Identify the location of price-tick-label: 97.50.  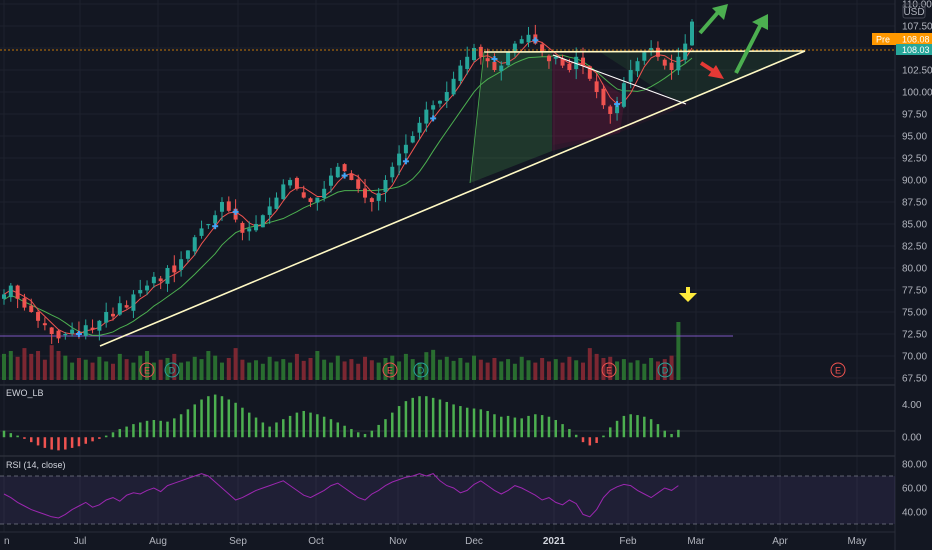
(914, 115).